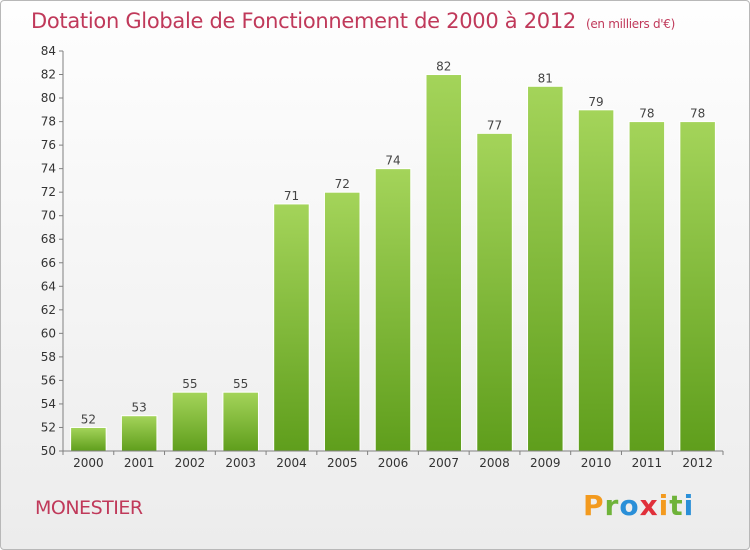 This screenshot has width=750, height=550. I want to click on y-tick-label: 54, so click(48, 404).